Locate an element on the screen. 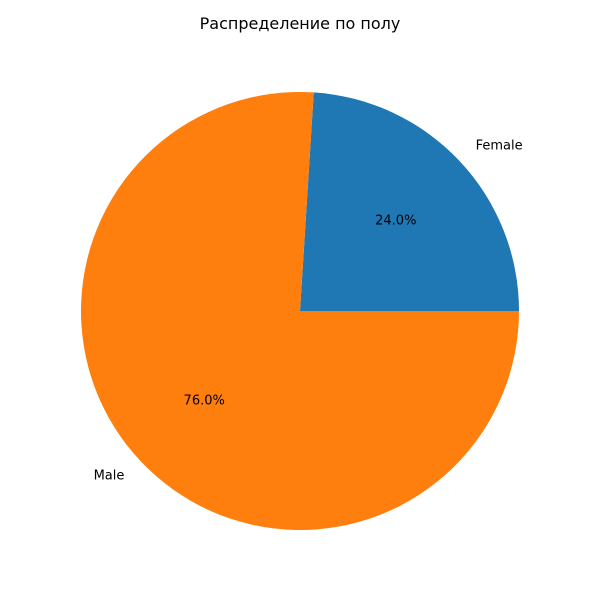  pie-slice-female is located at coordinates (409, 201).